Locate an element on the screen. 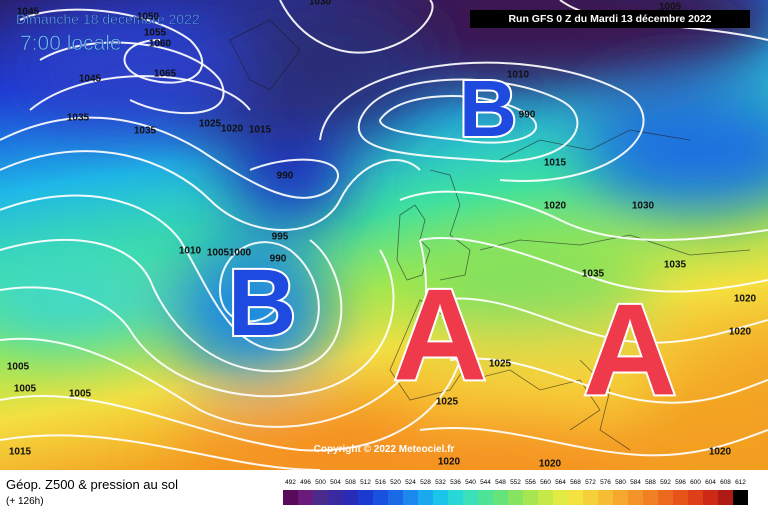  colorbar-label: 584 is located at coordinates (635, 482).